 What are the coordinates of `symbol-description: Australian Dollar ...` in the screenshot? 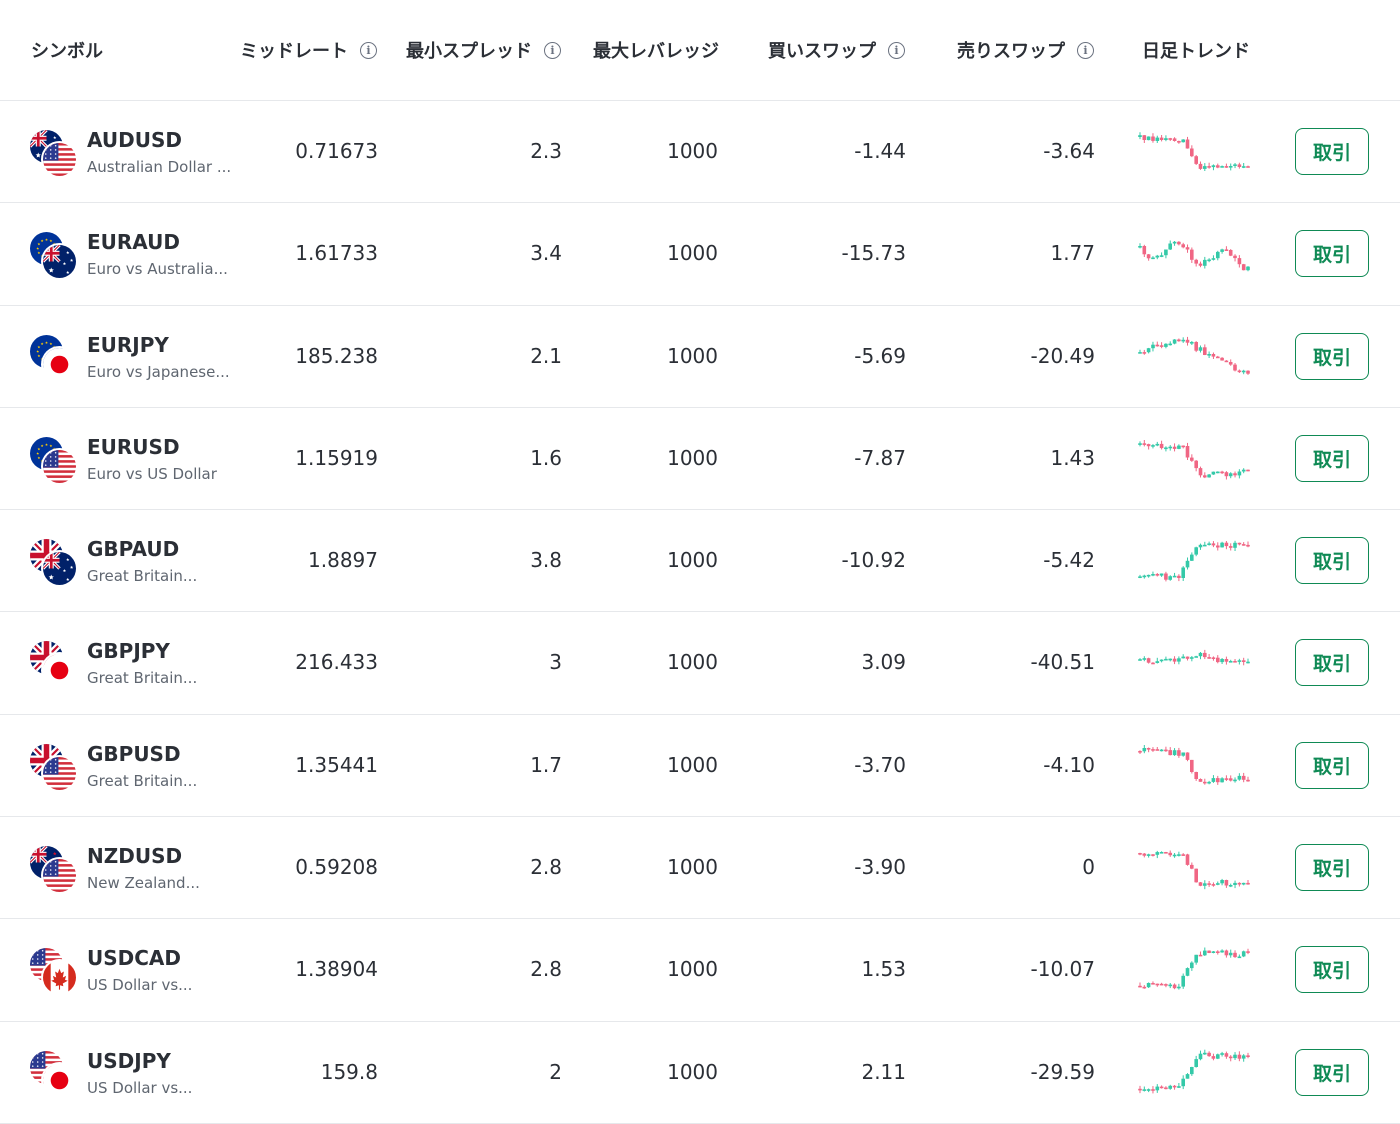 It's located at (159, 167).